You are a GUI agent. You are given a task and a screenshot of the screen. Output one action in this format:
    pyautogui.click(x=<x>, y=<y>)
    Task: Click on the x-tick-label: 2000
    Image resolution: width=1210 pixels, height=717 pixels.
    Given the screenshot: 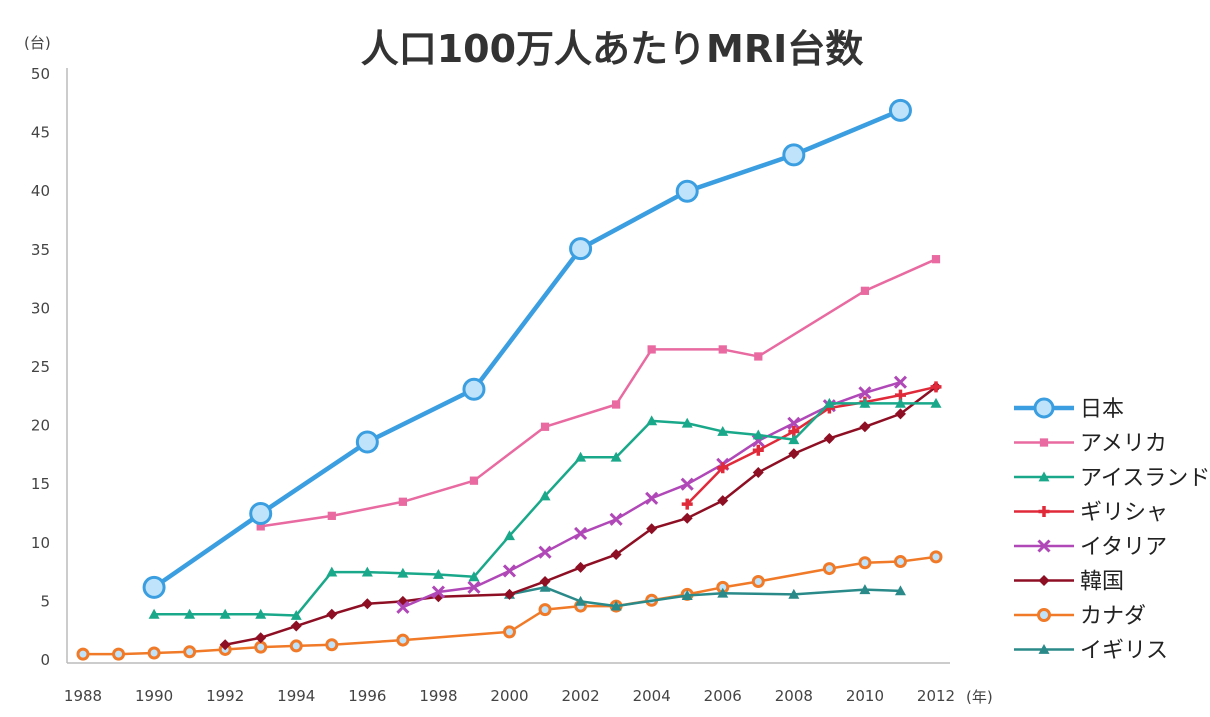 What is the action you would take?
    pyautogui.click(x=509, y=696)
    